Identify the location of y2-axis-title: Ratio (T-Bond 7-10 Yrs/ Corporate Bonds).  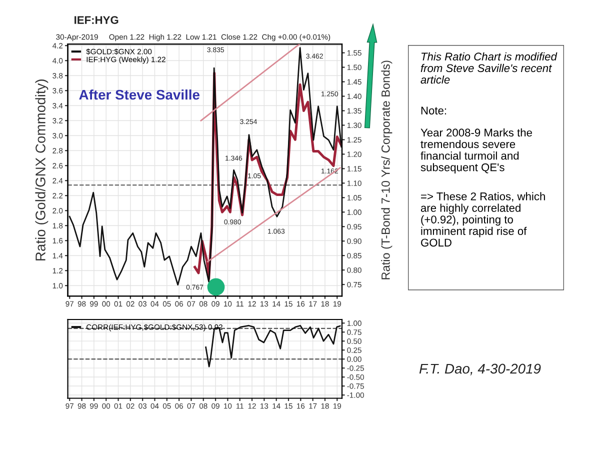
(386, 170).